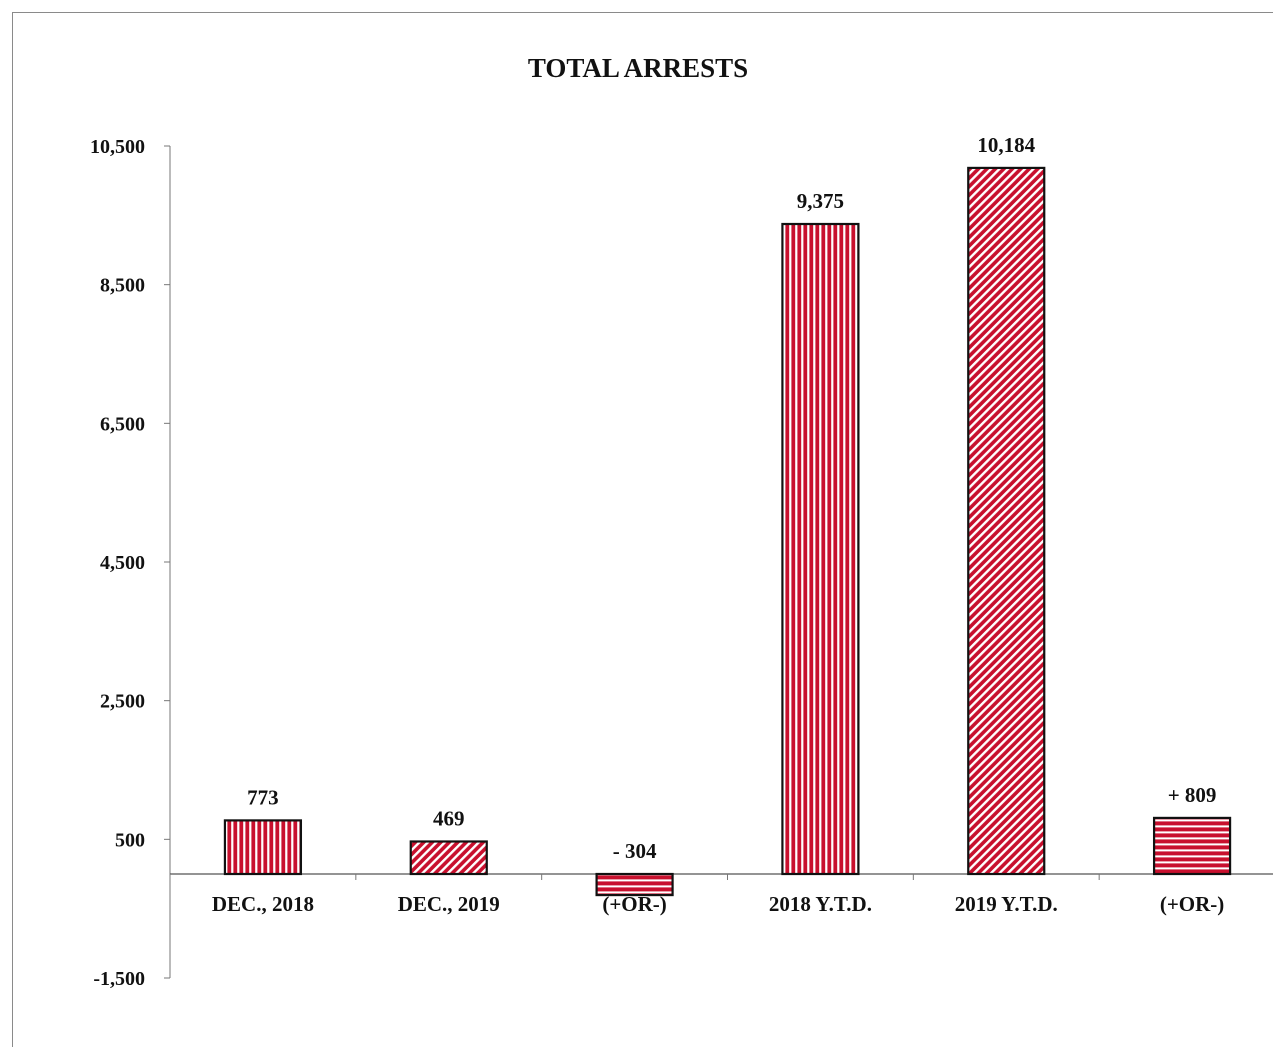  I want to click on data-label-5: 10,184, so click(1006, 145).